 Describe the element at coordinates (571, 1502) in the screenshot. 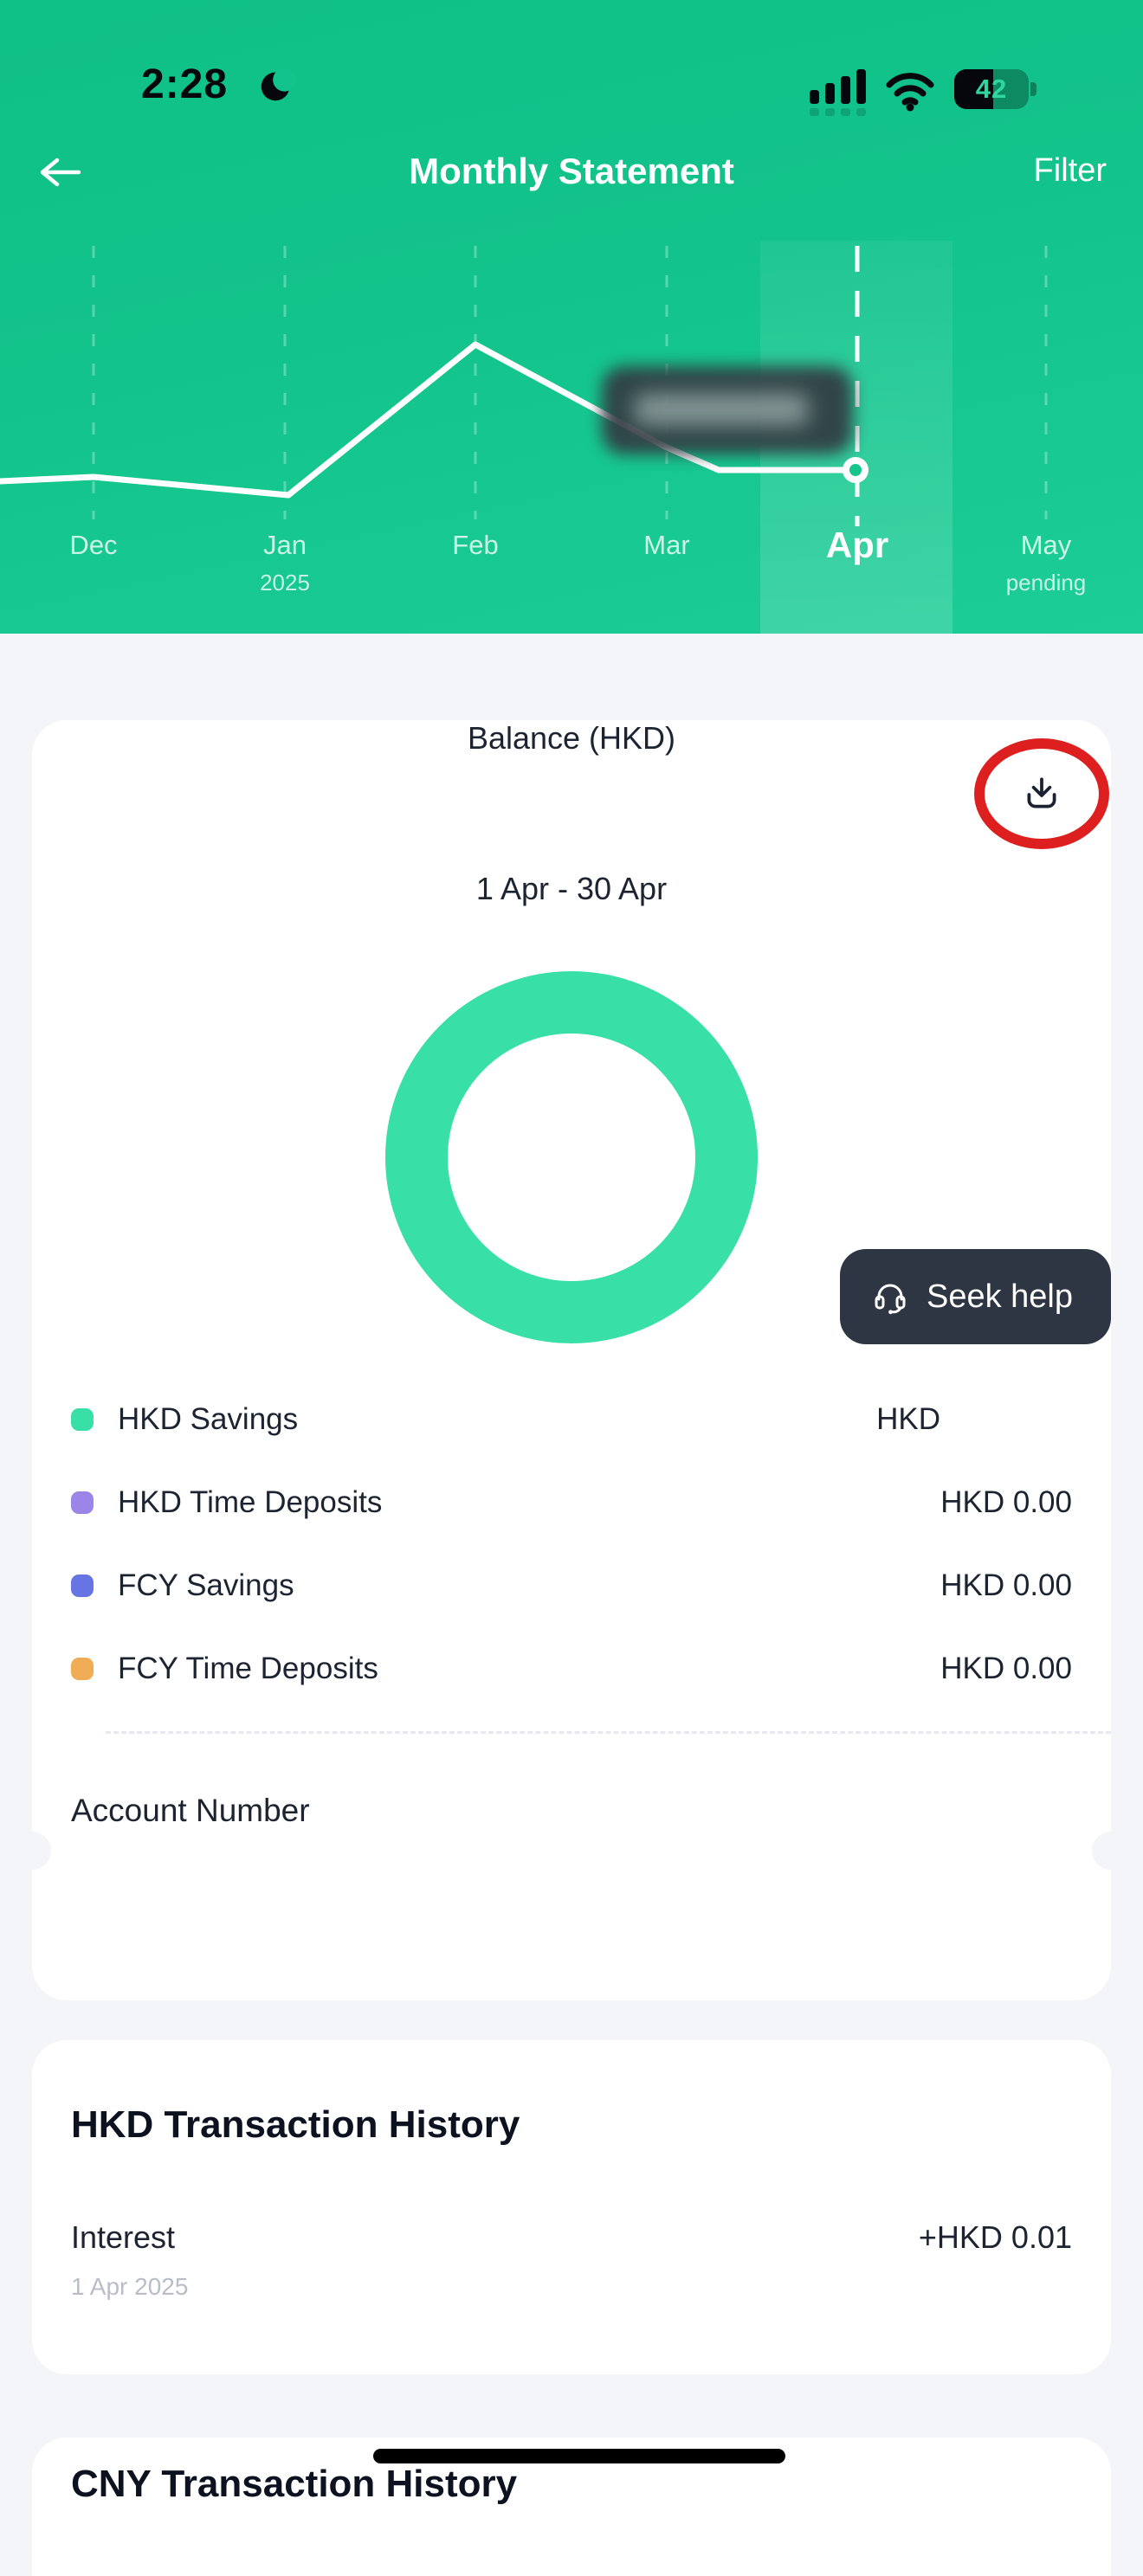

I see `legend-row-hkd-time-deposits: HKD Time Deposits HKD 0.00` at that location.